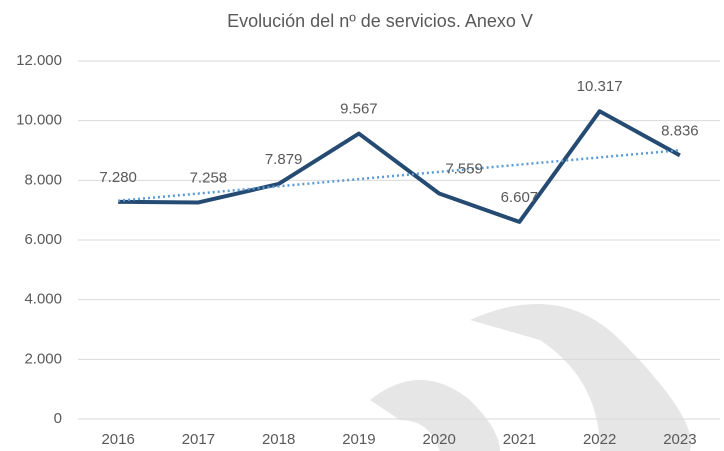 The height and width of the screenshot is (451, 724). Describe the element at coordinates (358, 439) in the screenshot. I see `x-tick-label: 2019` at that location.